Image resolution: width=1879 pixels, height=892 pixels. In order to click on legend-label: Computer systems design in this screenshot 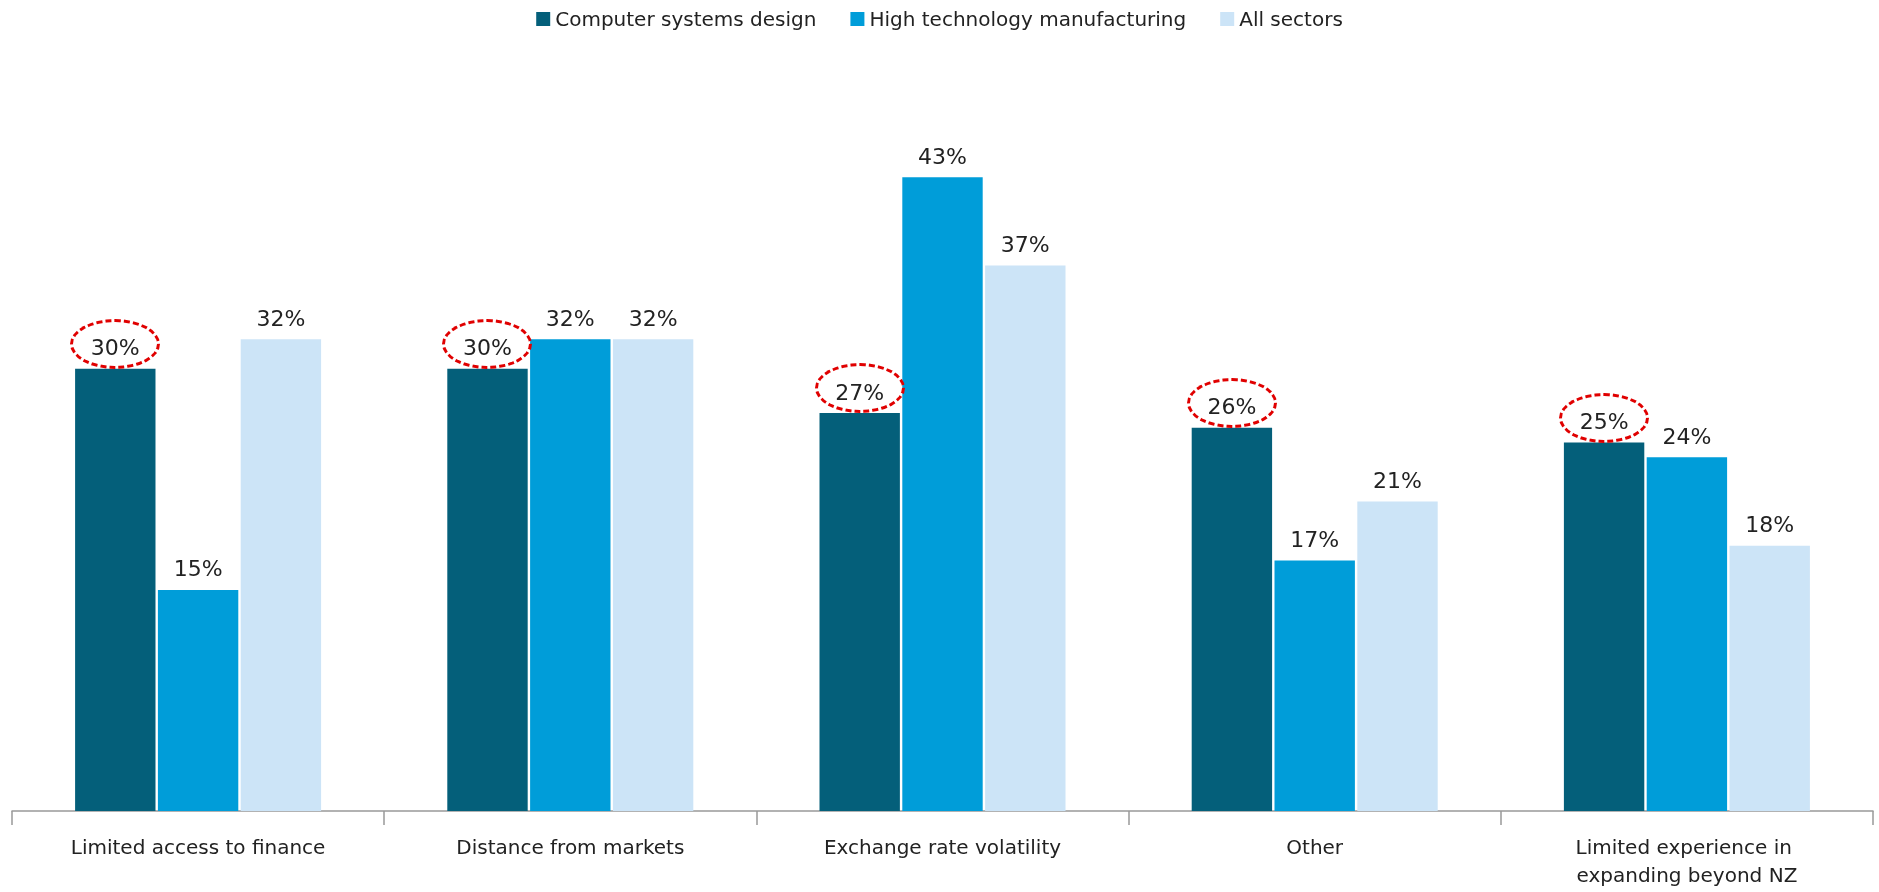, I will do `click(686, 19)`.